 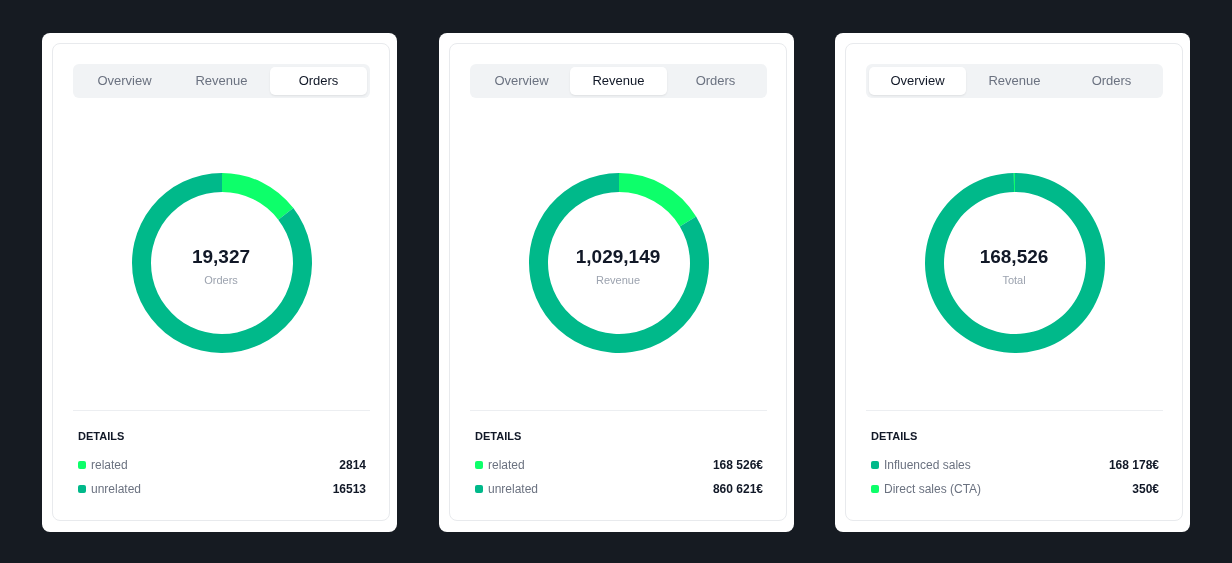 What do you see at coordinates (618, 279) in the screenshot?
I see `text: Revenue` at bounding box center [618, 279].